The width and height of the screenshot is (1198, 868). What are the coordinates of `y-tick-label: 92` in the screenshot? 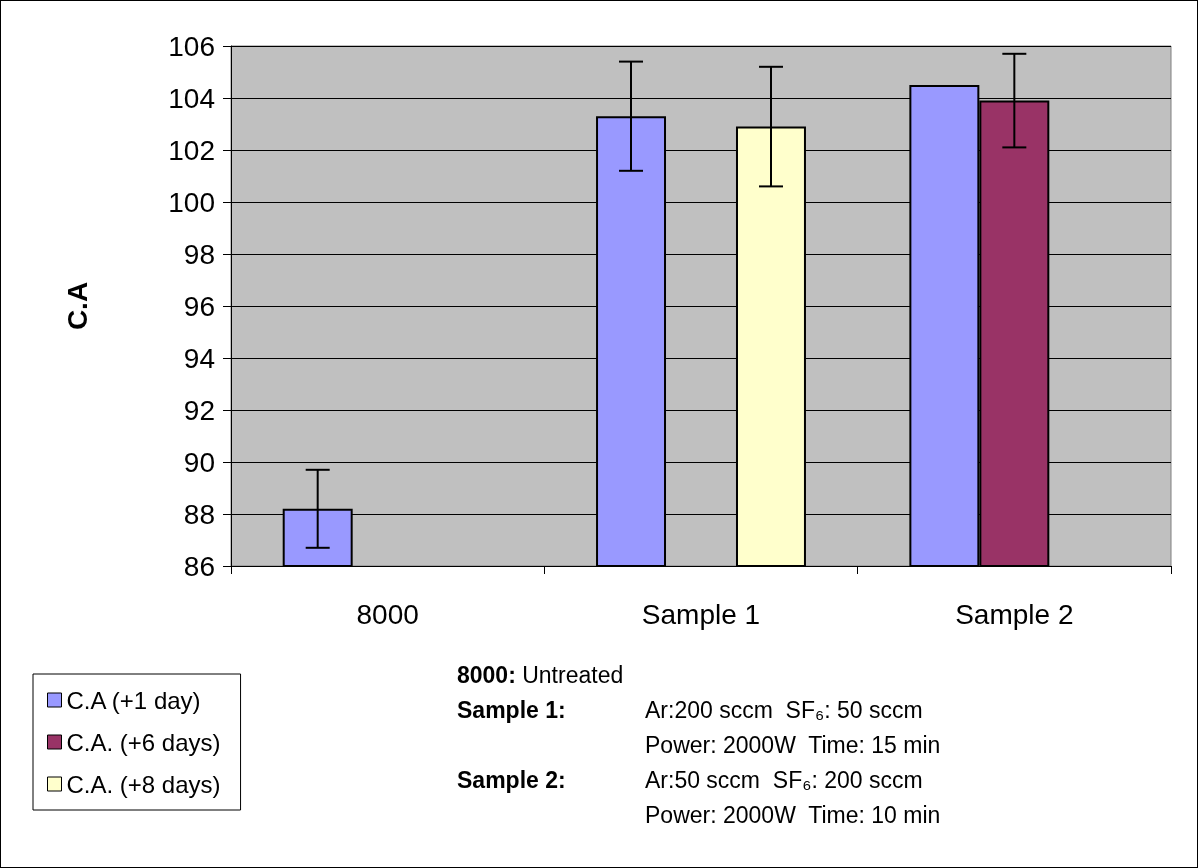 It's located at (199, 410).